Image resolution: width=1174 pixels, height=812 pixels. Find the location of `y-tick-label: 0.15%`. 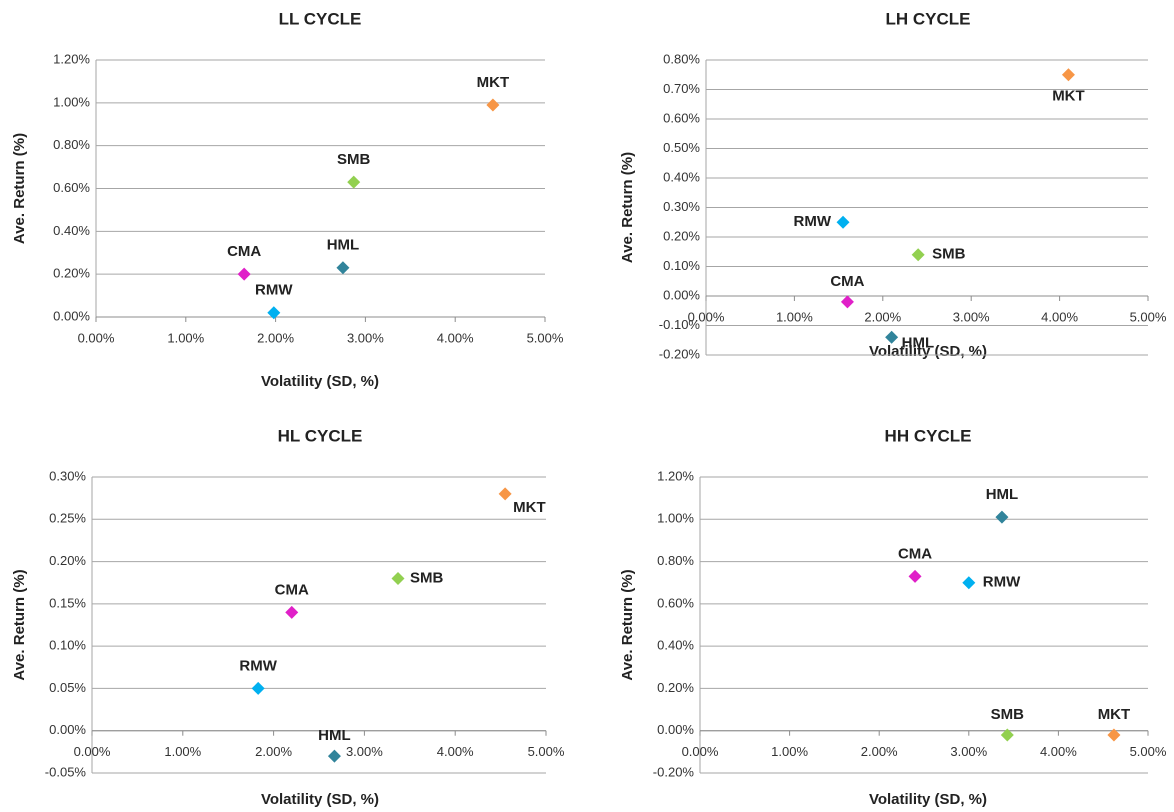

y-tick-label: 0.15% is located at coordinates (67, 602).